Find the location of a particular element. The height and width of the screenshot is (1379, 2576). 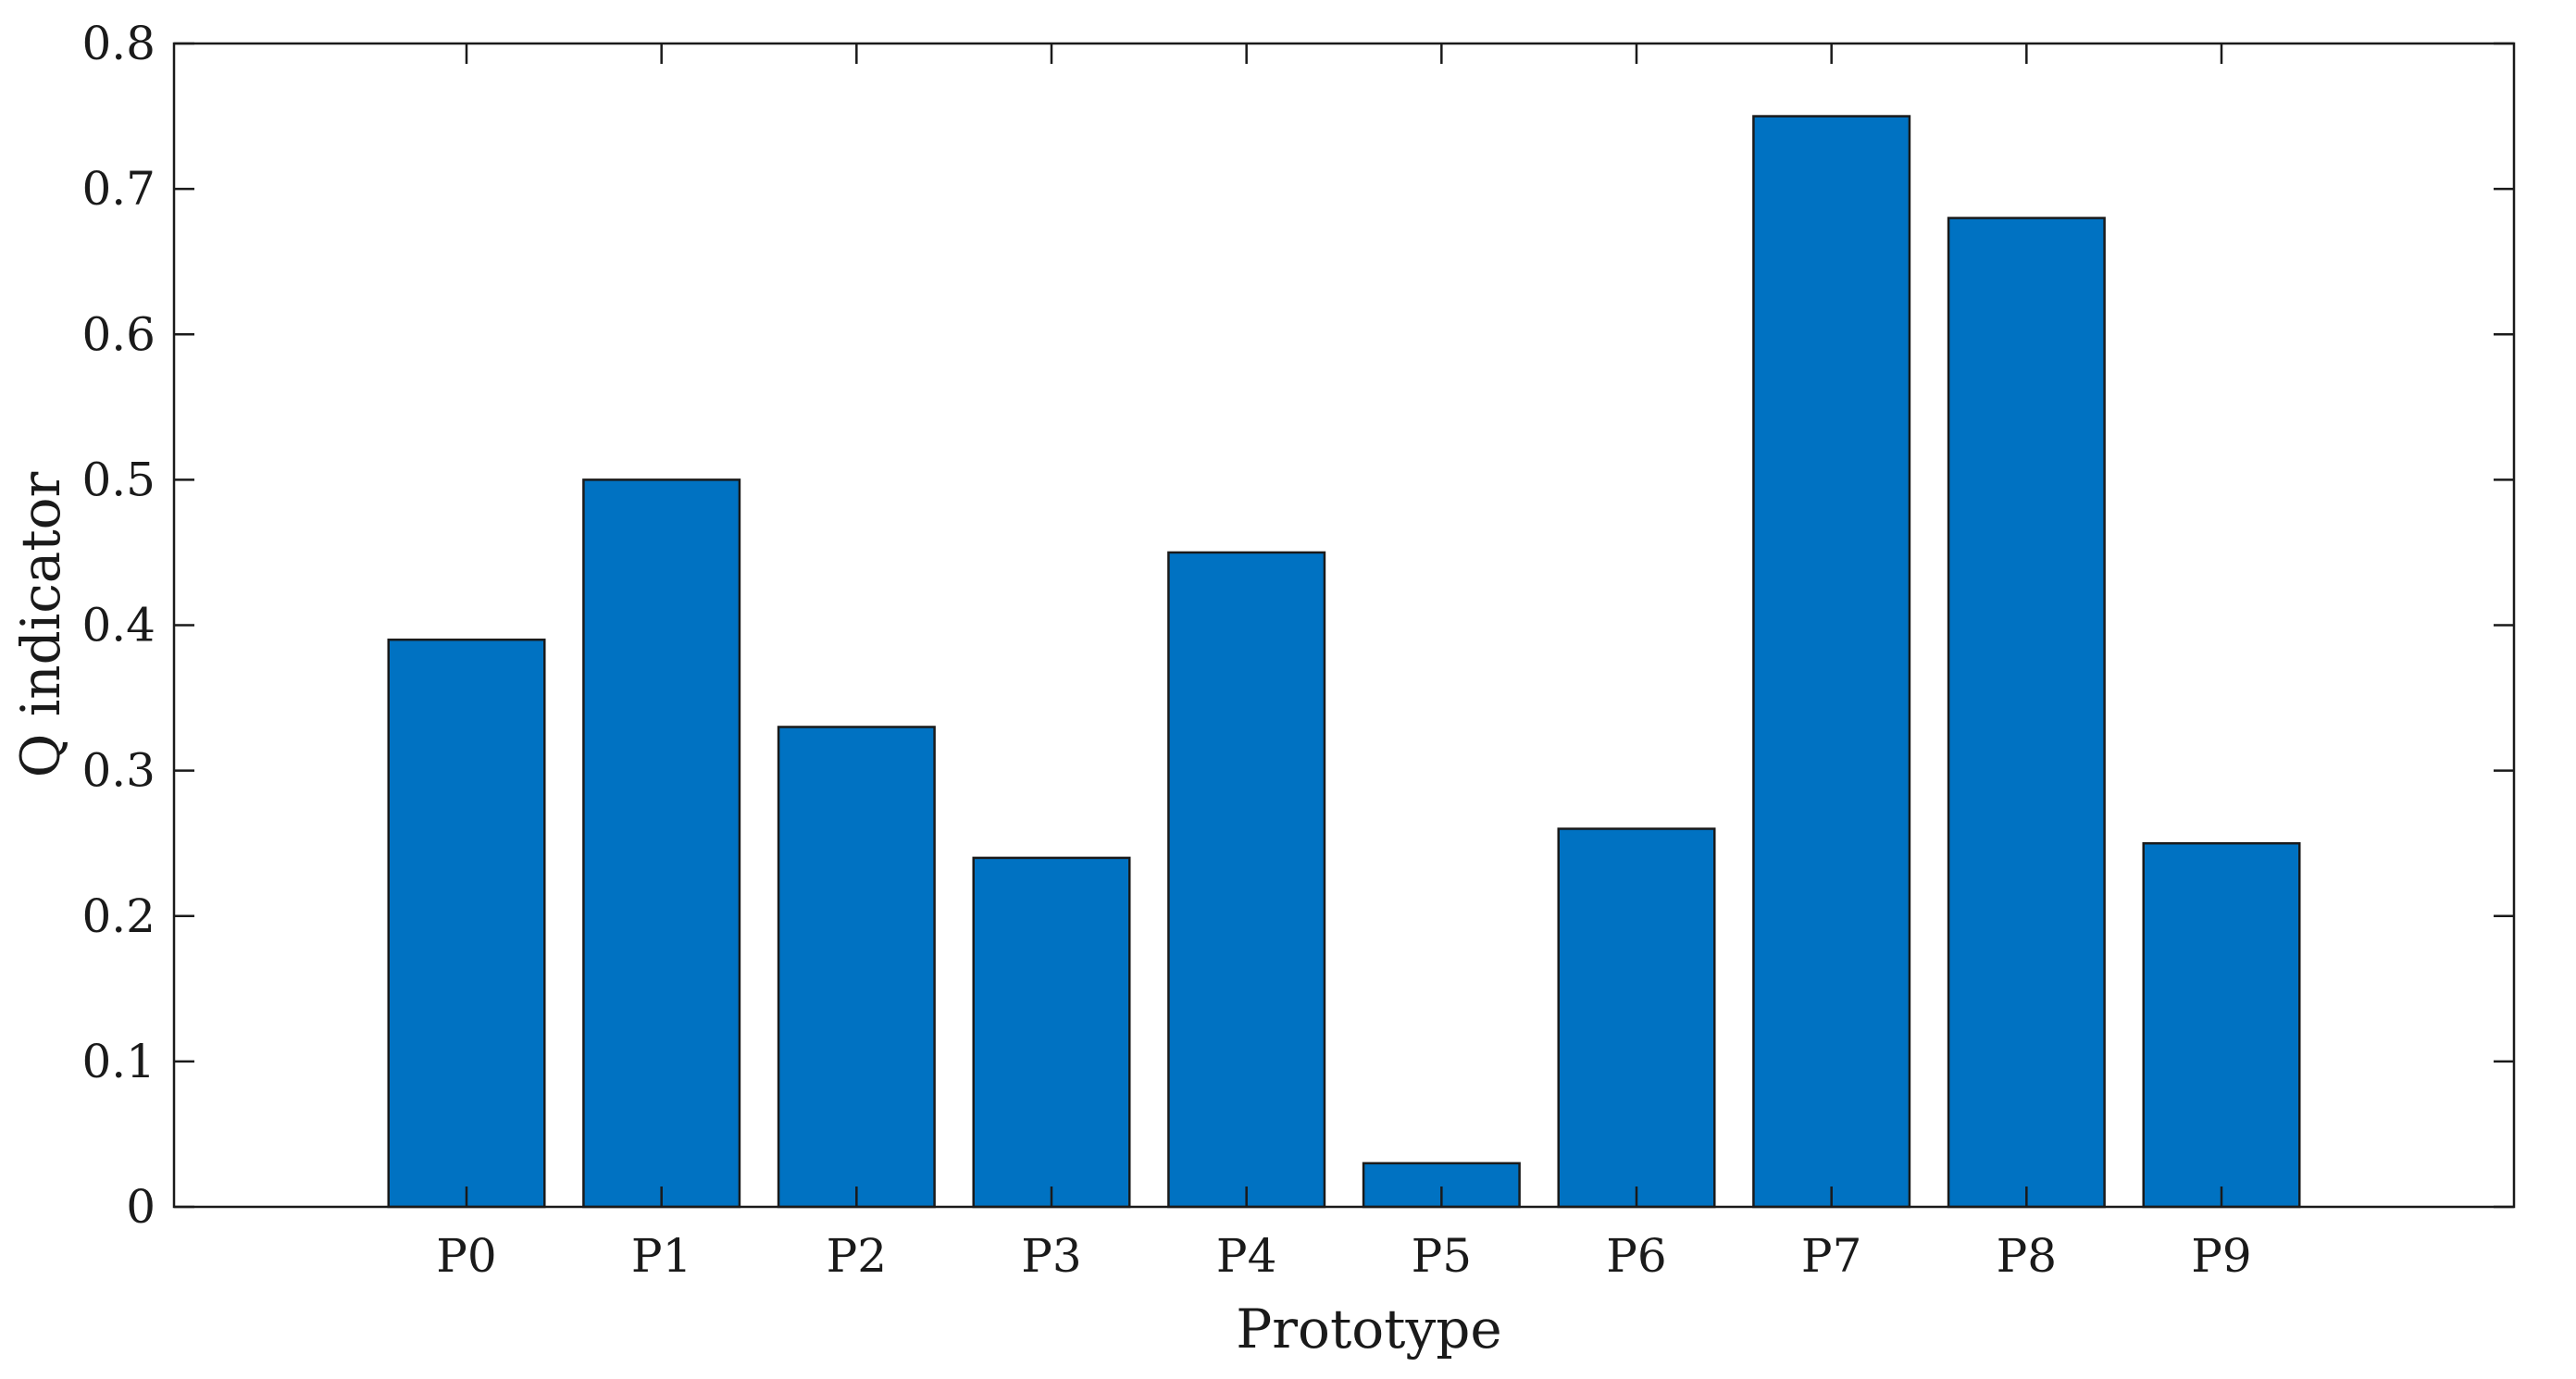

x-tick-label-p2: P2 is located at coordinates (857, 1256).